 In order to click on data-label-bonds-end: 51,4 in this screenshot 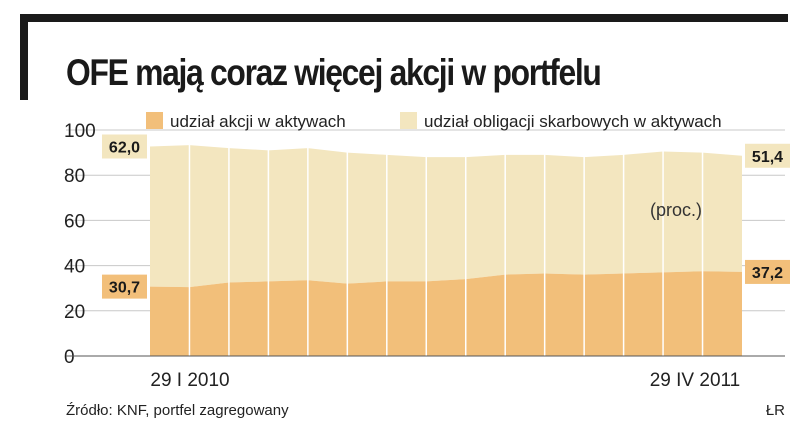, I will do `click(767, 157)`.